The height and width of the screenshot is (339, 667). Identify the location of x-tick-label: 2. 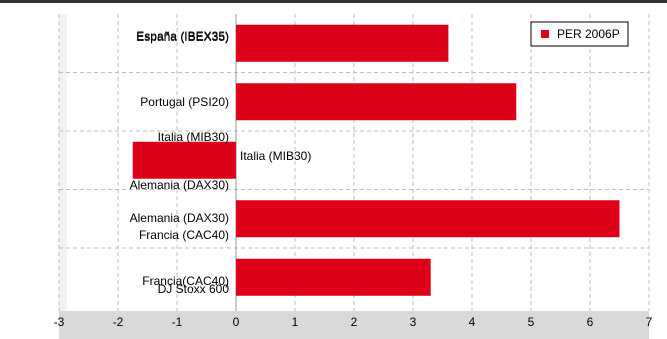
(354, 322).